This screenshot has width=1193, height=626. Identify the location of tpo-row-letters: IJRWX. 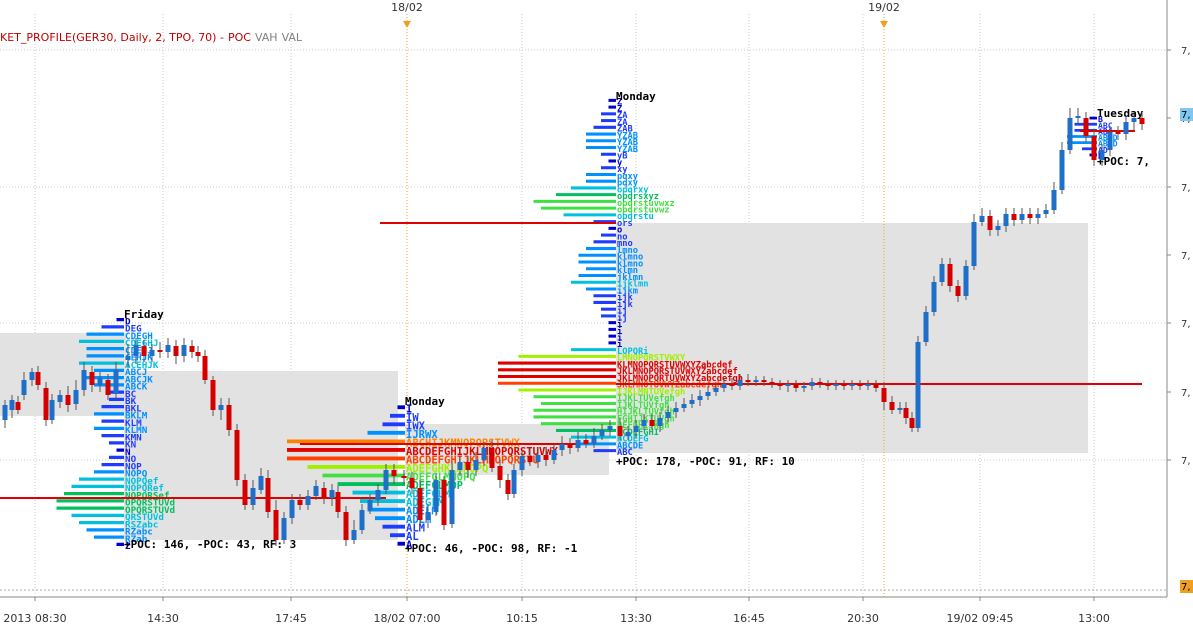
(422, 435).